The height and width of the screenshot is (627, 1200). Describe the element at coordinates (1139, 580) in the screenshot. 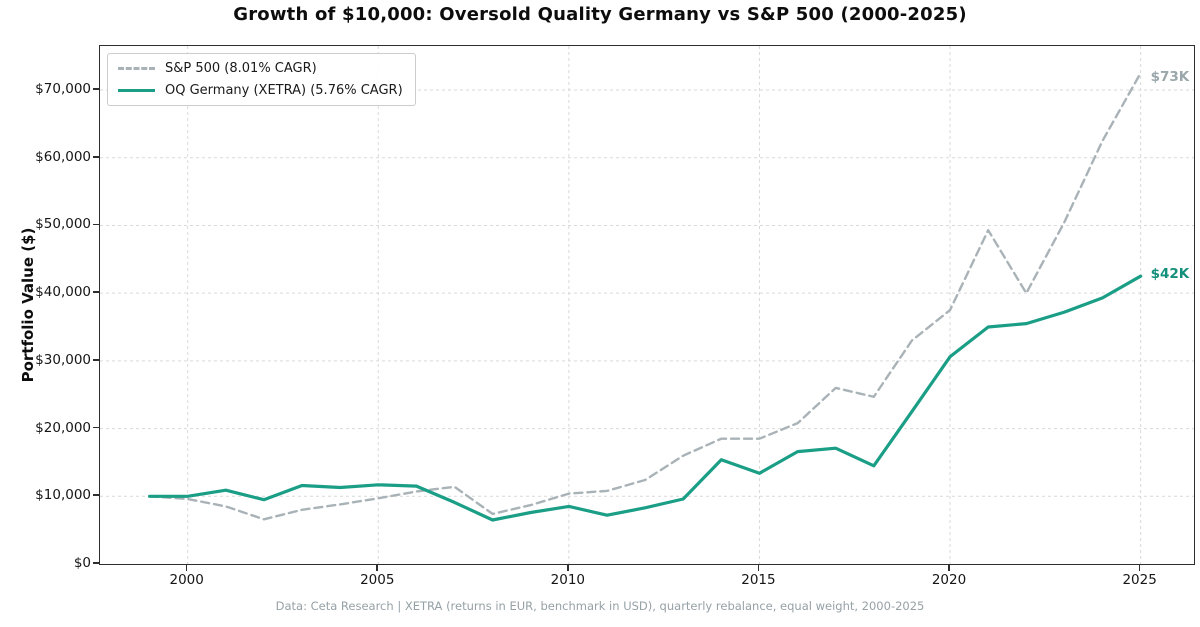

I see `x-tick-label: 2025` at that location.